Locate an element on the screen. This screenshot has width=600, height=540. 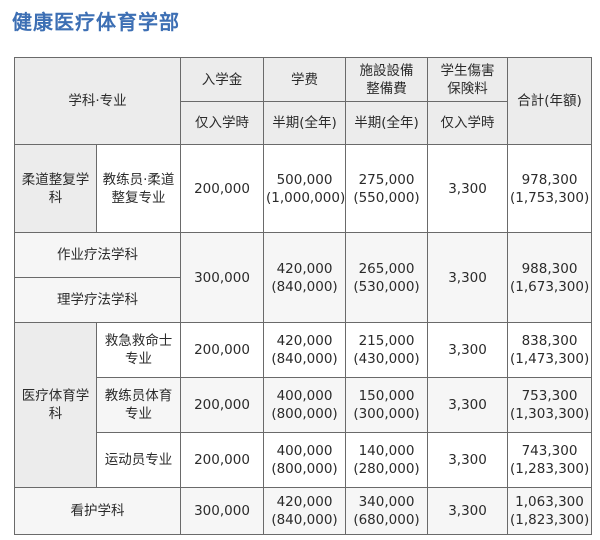
subheader-tuition: 半期(全年) is located at coordinates (305, 123).